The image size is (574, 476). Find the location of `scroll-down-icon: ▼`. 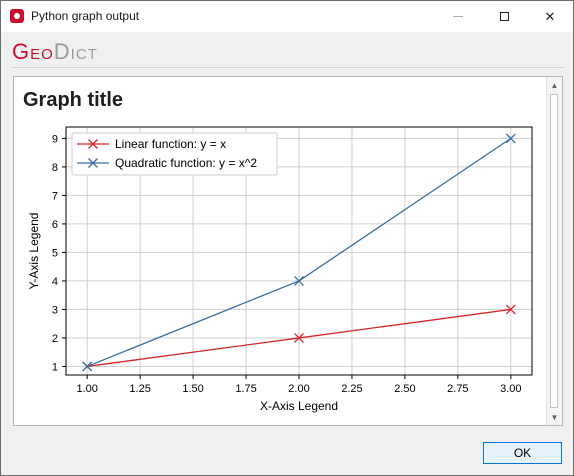

scroll-down-icon: ▼ is located at coordinates (554, 417).